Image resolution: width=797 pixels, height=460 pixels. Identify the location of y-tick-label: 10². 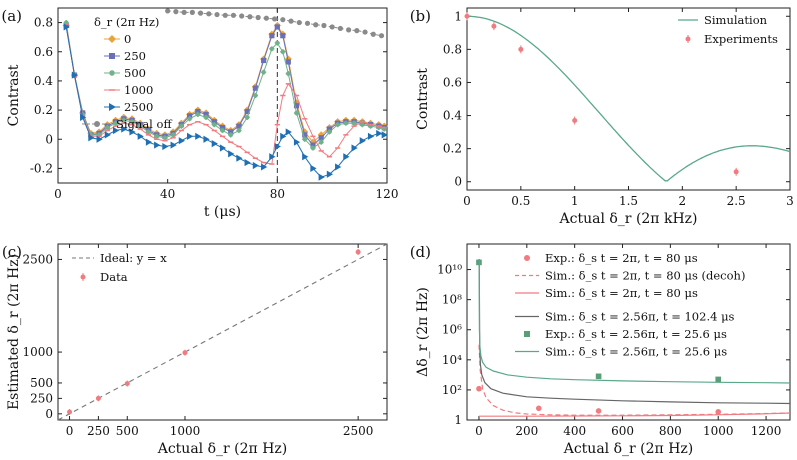
(452, 390).